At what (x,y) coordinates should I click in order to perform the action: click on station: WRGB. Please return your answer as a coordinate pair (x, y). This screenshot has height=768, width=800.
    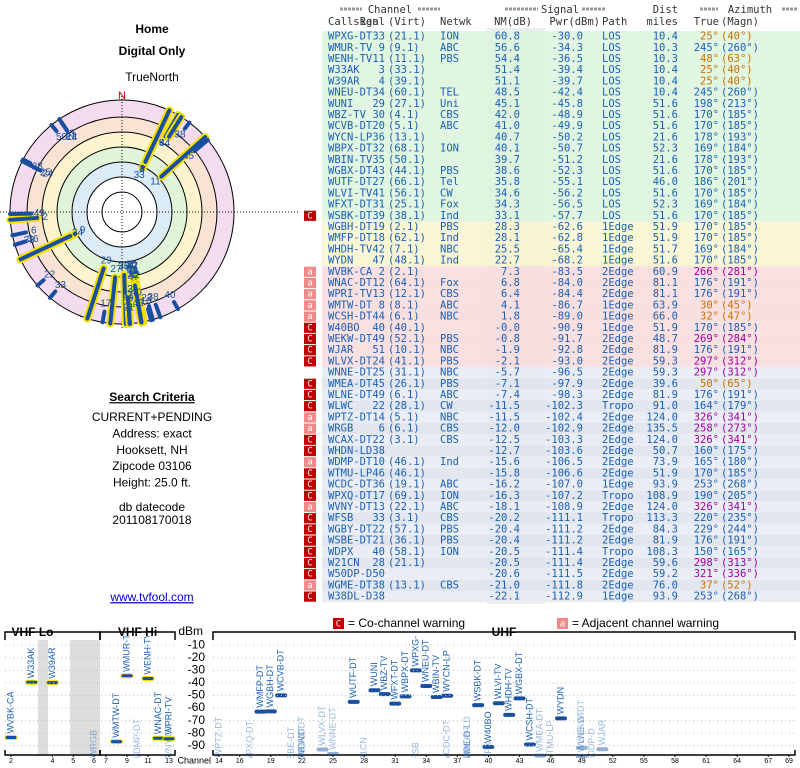
    Looking at the image, I should click on (93, 744).